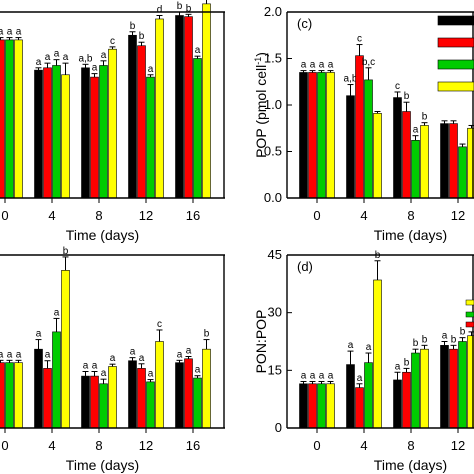 The width and height of the screenshot is (474, 474). I want to click on y-tick-label: 45, so click(275, 254).